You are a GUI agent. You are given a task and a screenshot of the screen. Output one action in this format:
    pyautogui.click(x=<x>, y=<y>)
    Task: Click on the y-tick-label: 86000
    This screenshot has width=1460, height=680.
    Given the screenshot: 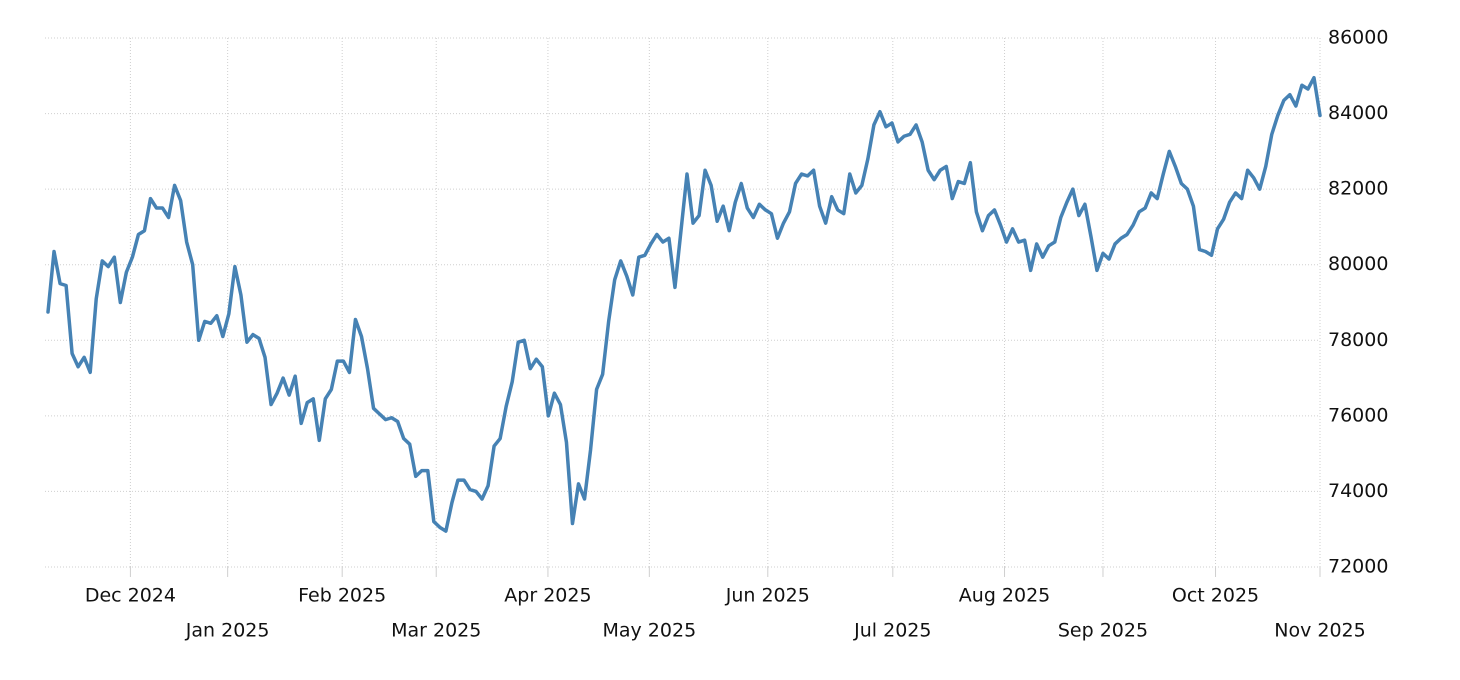 What is the action you would take?
    pyautogui.click(x=1358, y=38)
    